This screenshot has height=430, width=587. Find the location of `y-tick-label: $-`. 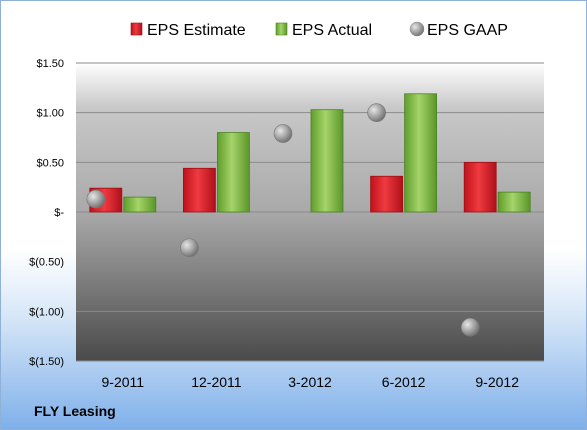

y-tick-label: $- is located at coordinates (59, 213).